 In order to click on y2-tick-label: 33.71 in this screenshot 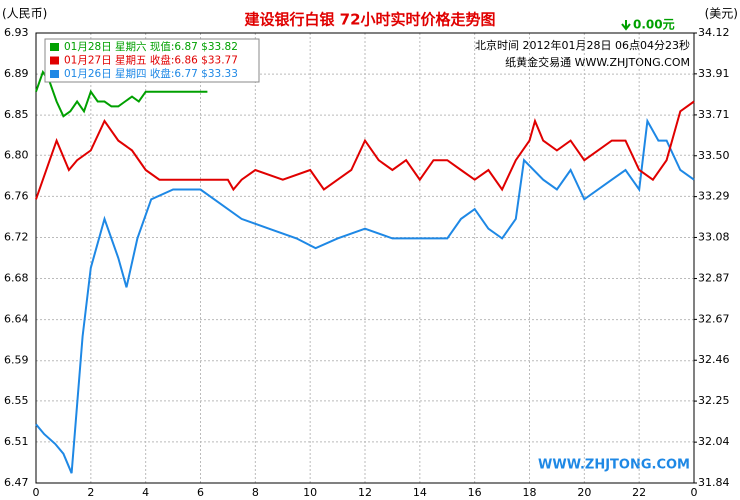, I will do `click(714, 114)`.